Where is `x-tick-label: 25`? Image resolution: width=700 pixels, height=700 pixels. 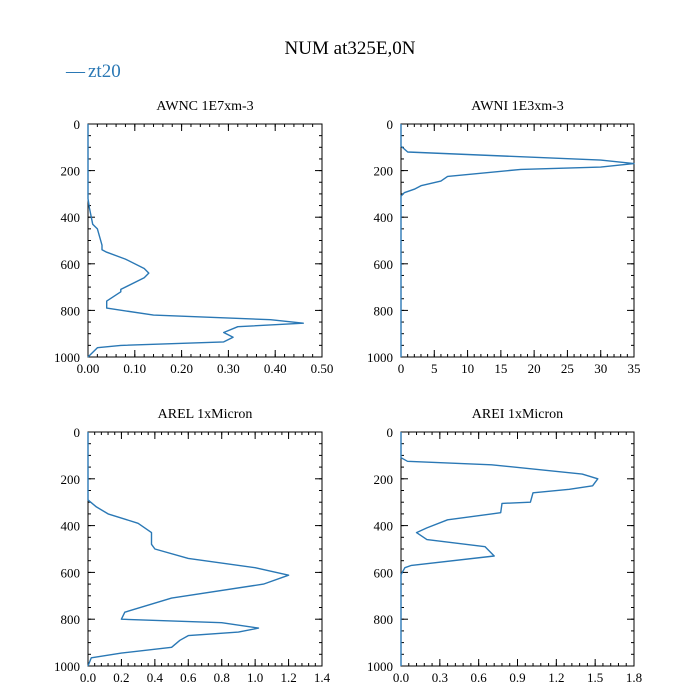 x-tick-label: 25 is located at coordinates (567, 368).